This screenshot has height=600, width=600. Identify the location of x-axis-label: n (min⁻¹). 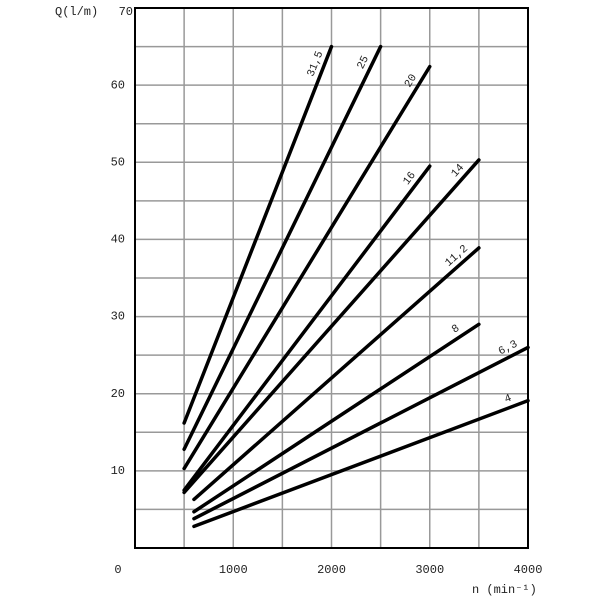
(504, 590).